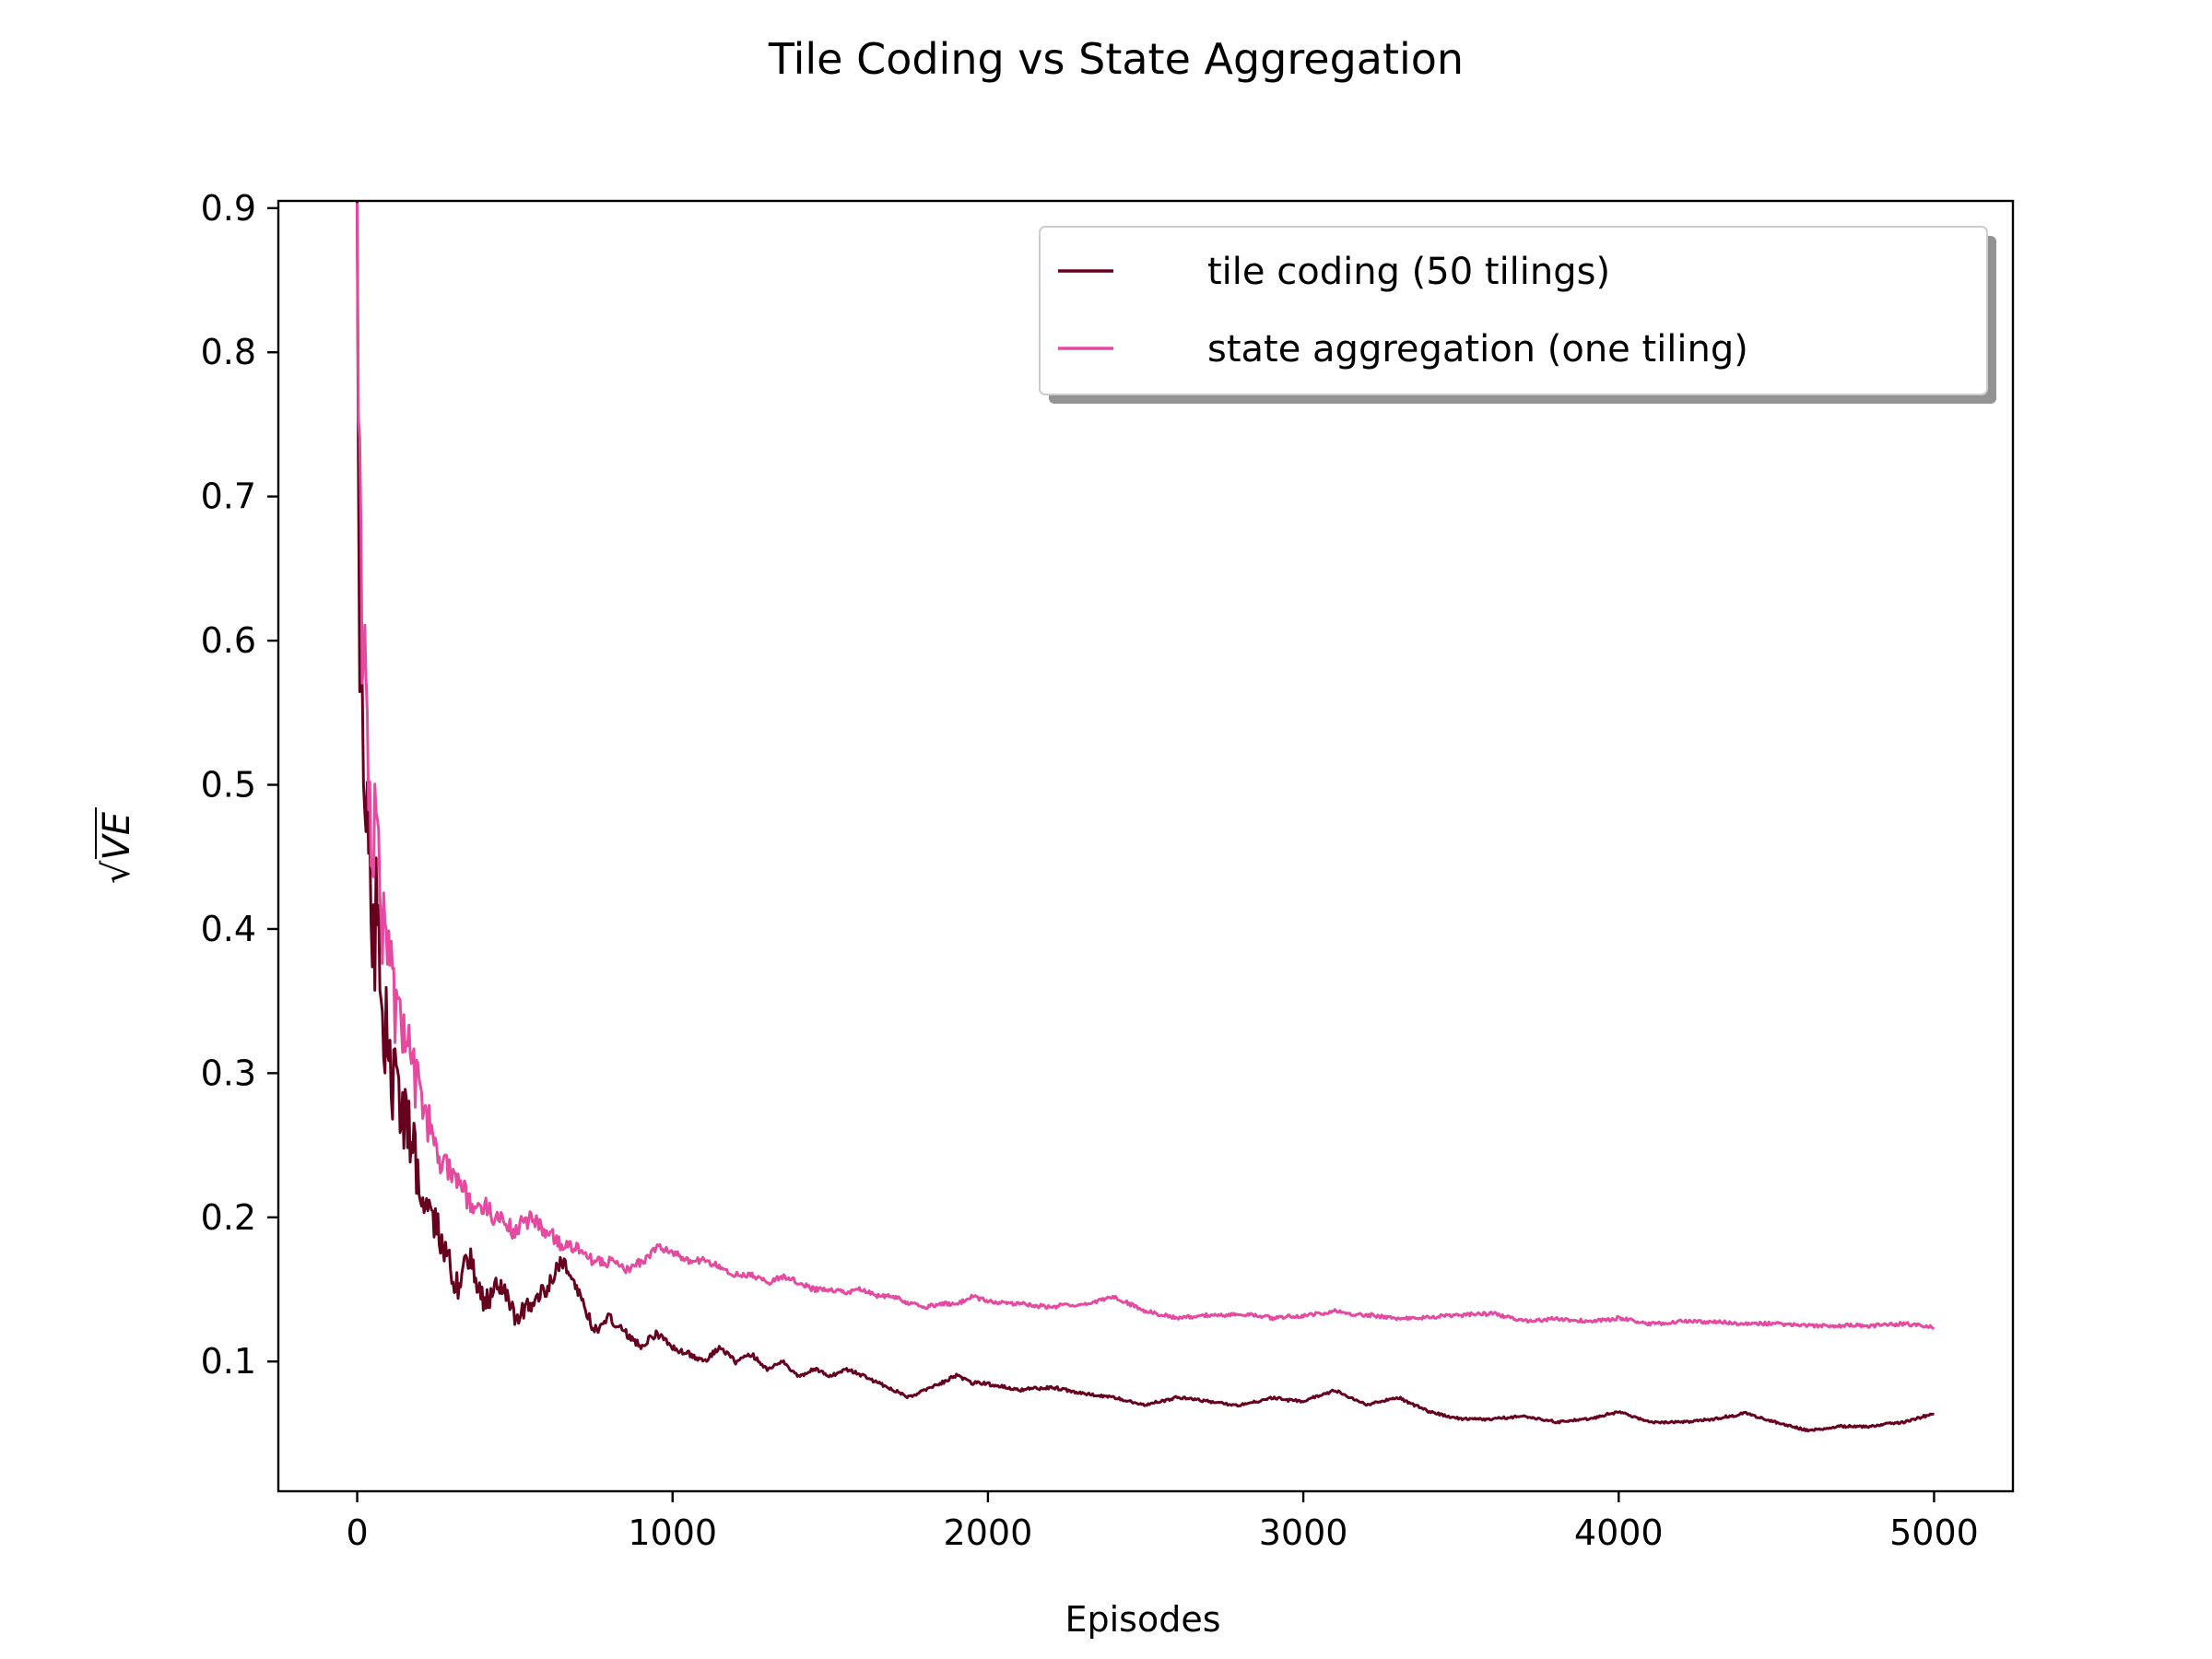  What do you see at coordinates (1303, 1532) in the screenshot?
I see `x-tick-label: 3000` at bounding box center [1303, 1532].